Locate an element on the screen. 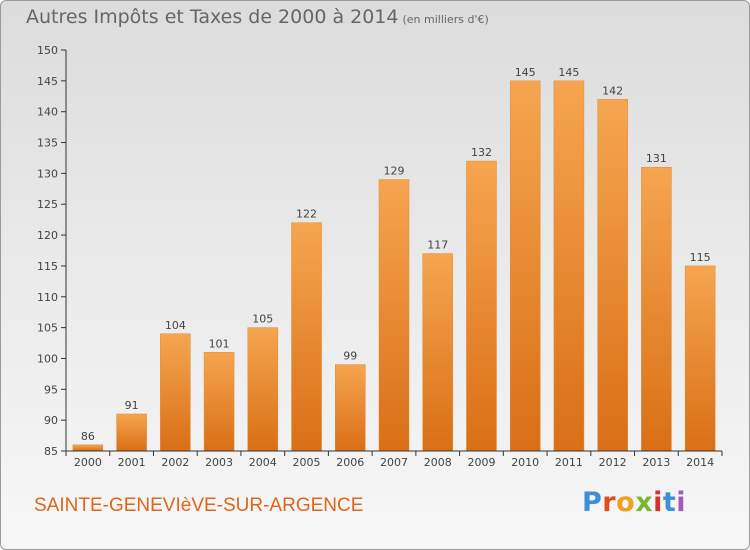 The image size is (750, 550). x-tick-label-2006: 2006 is located at coordinates (350, 462).